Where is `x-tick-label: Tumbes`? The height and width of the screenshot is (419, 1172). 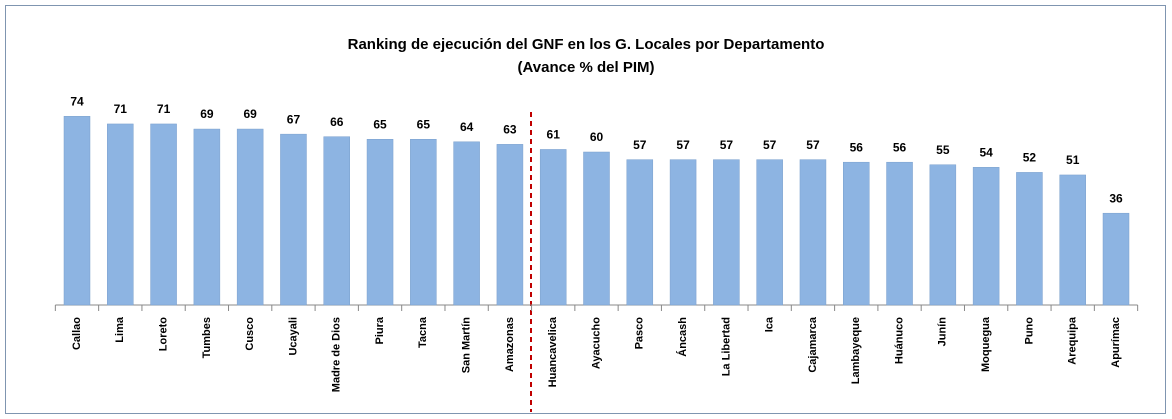
x-tick-label: Tumbes is located at coordinates (207, 337).